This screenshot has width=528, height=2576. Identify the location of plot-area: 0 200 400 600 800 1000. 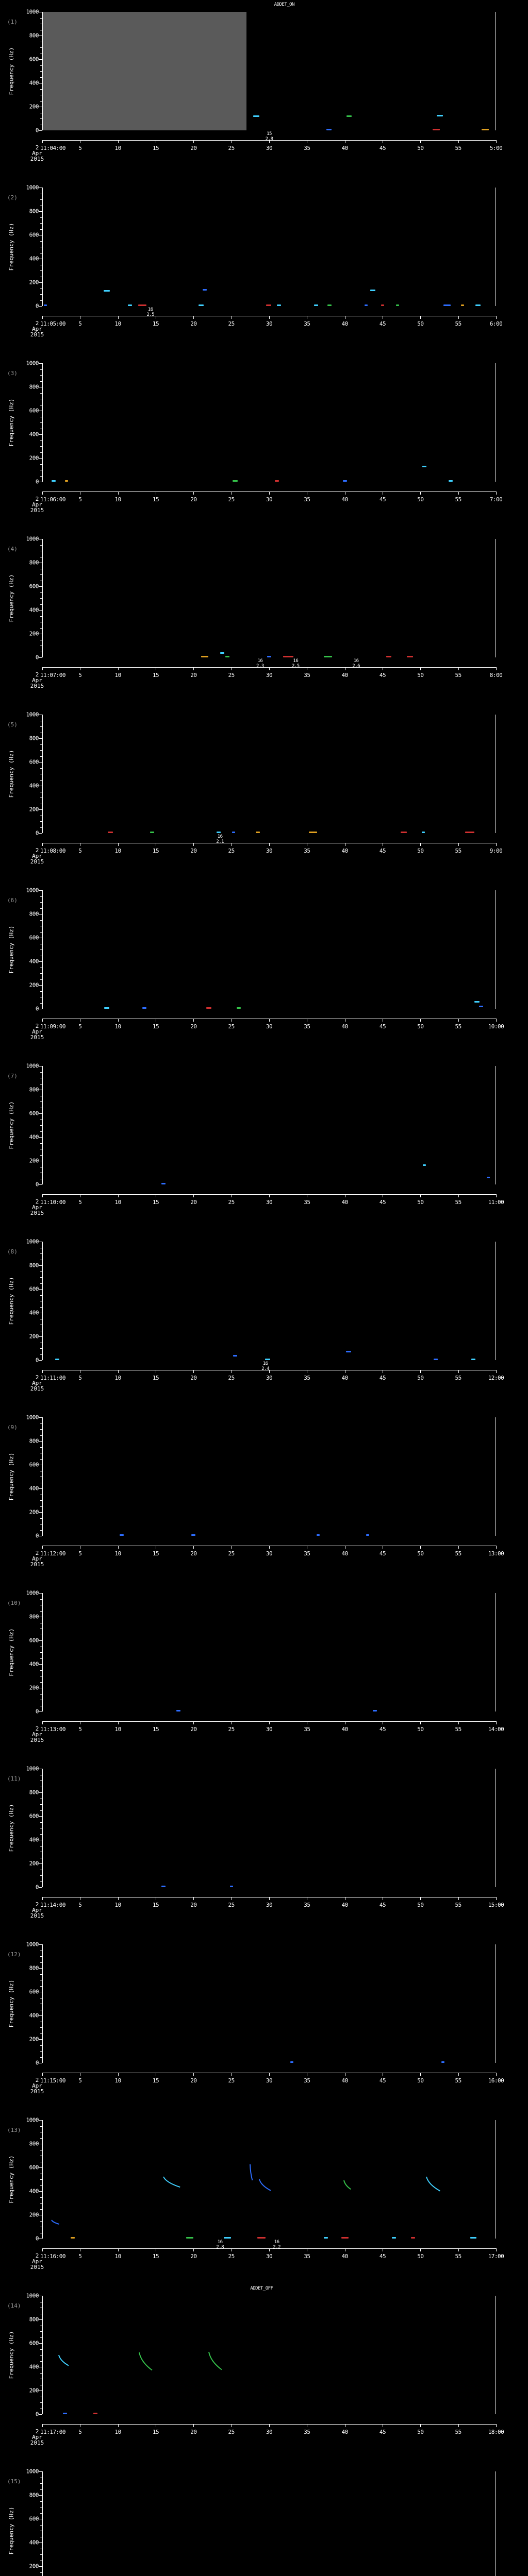
(261, 247).